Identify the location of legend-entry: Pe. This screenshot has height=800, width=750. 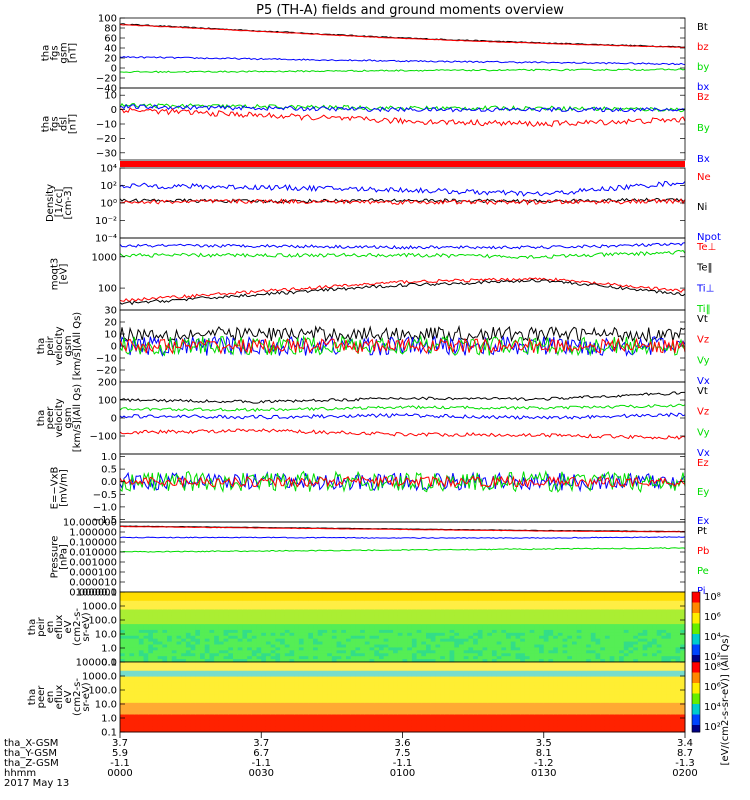
(703, 571).